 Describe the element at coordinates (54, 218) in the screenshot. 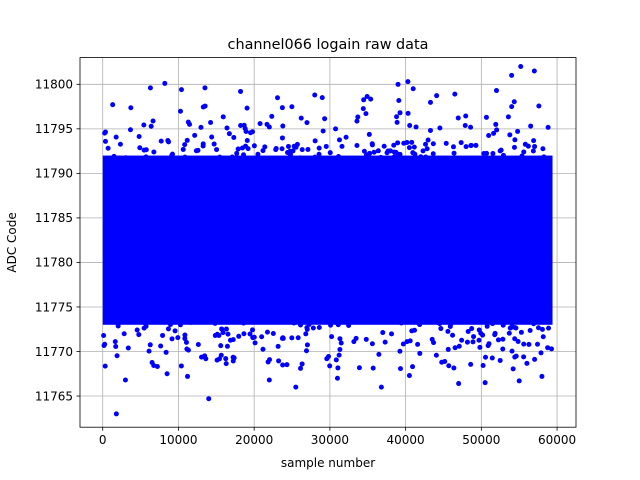

I see `y-tick-label: 11785` at that location.